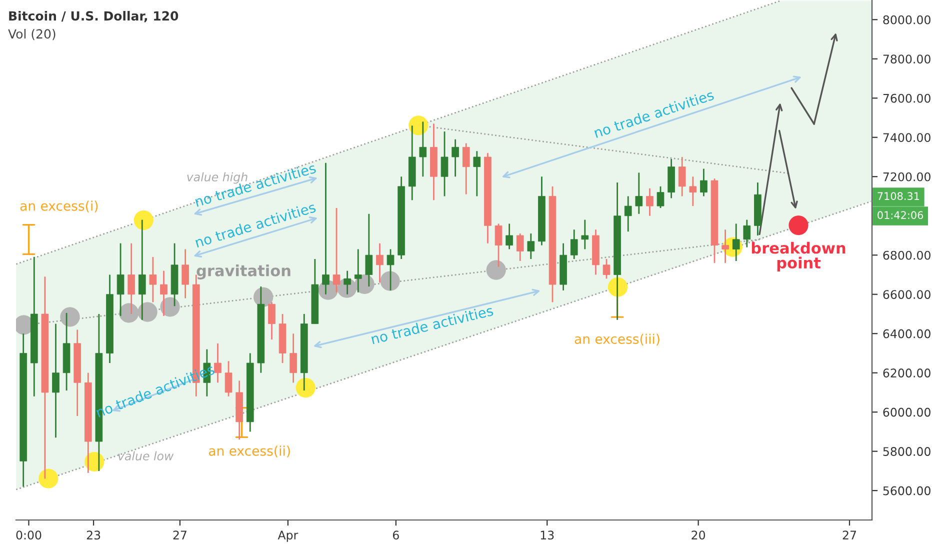 The height and width of the screenshot is (550, 932). I want to click on y-tick-label: 6600.00, so click(906, 294).